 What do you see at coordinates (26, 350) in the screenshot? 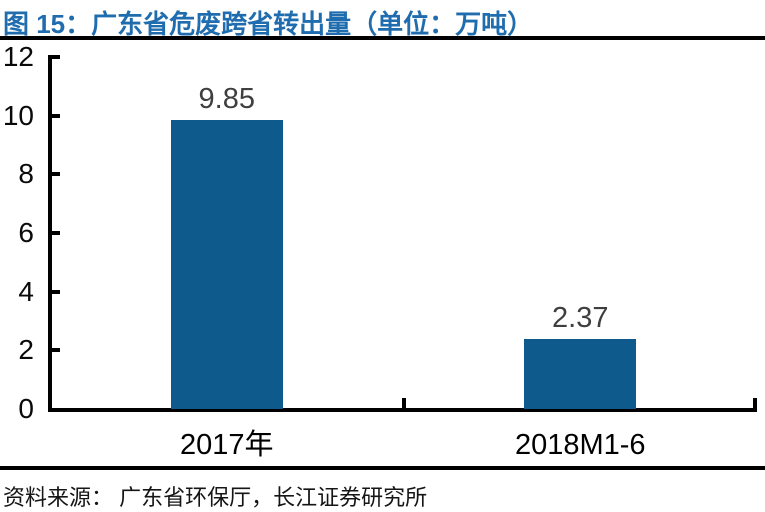
I see `y-axis-tick-label: 2` at bounding box center [26, 350].